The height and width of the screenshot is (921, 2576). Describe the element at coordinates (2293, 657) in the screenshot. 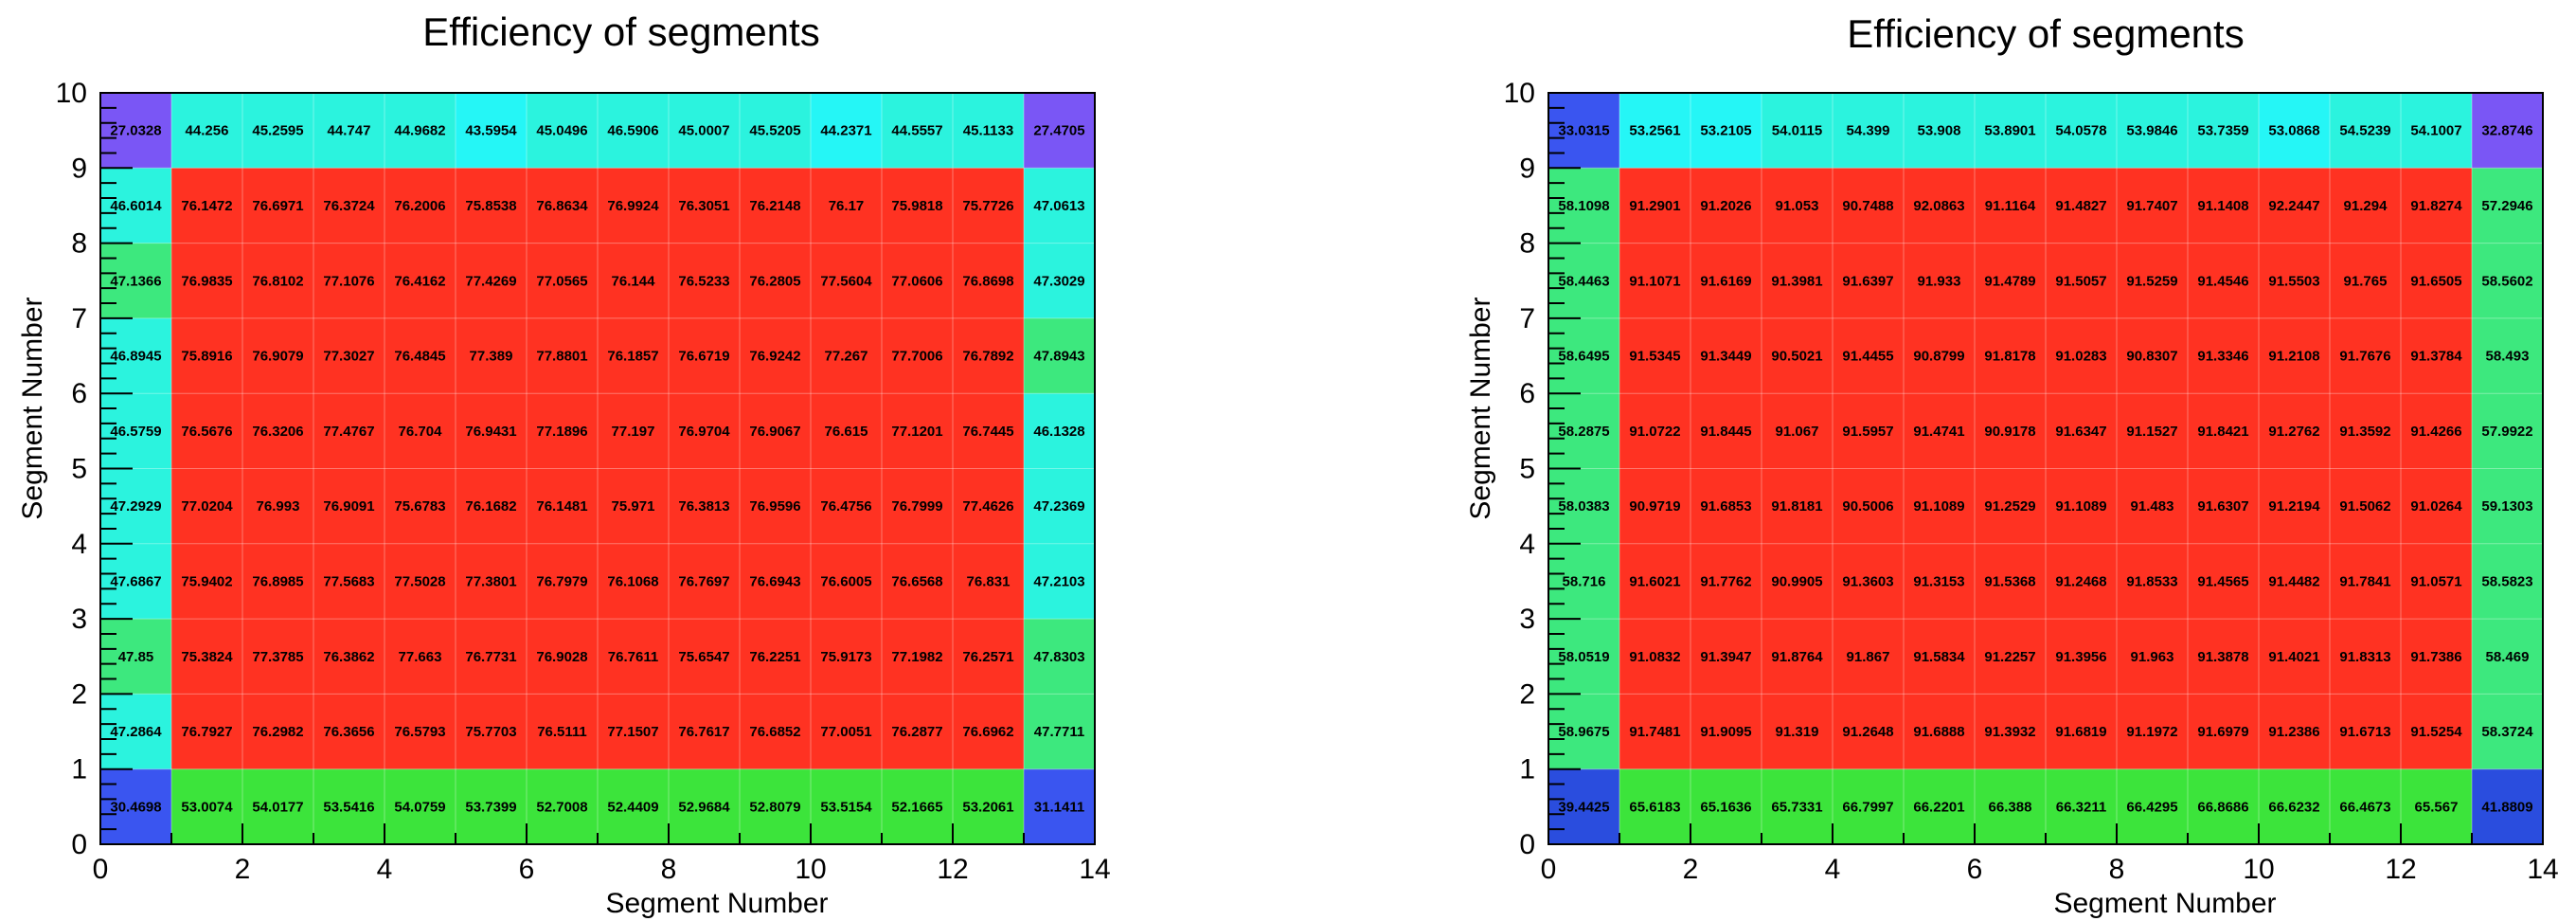

I see `cell-value-label: 91.4021` at that location.